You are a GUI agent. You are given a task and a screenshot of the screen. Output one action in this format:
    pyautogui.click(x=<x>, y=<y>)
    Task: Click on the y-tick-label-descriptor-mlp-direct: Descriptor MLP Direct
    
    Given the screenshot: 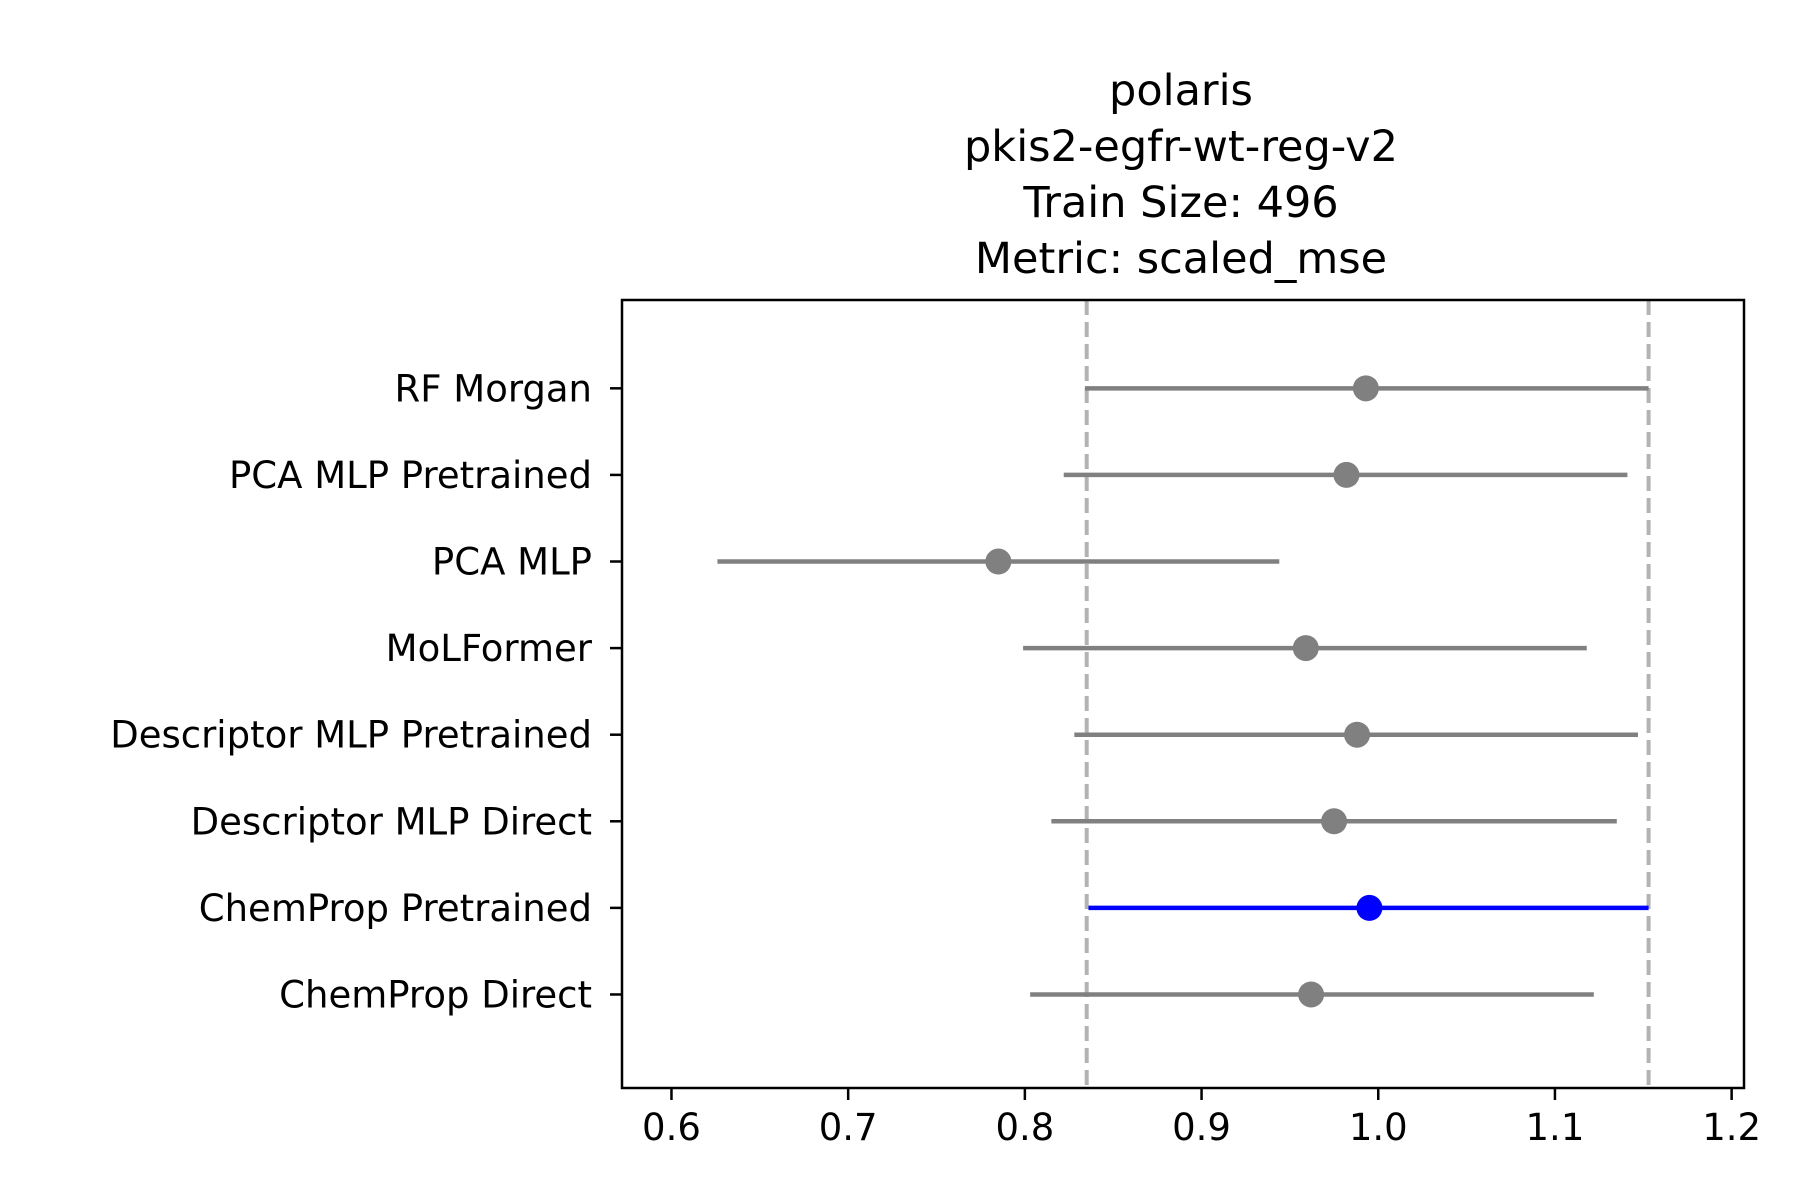 What is the action you would take?
    pyautogui.click(x=391, y=821)
    